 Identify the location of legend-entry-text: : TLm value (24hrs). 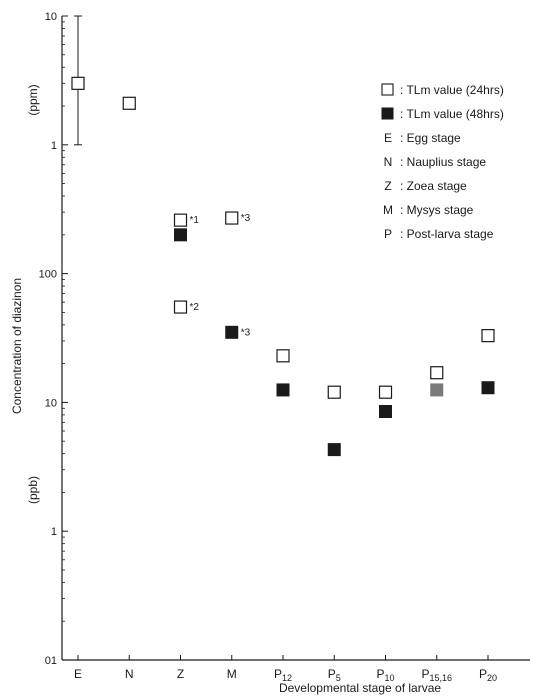
(452, 90).